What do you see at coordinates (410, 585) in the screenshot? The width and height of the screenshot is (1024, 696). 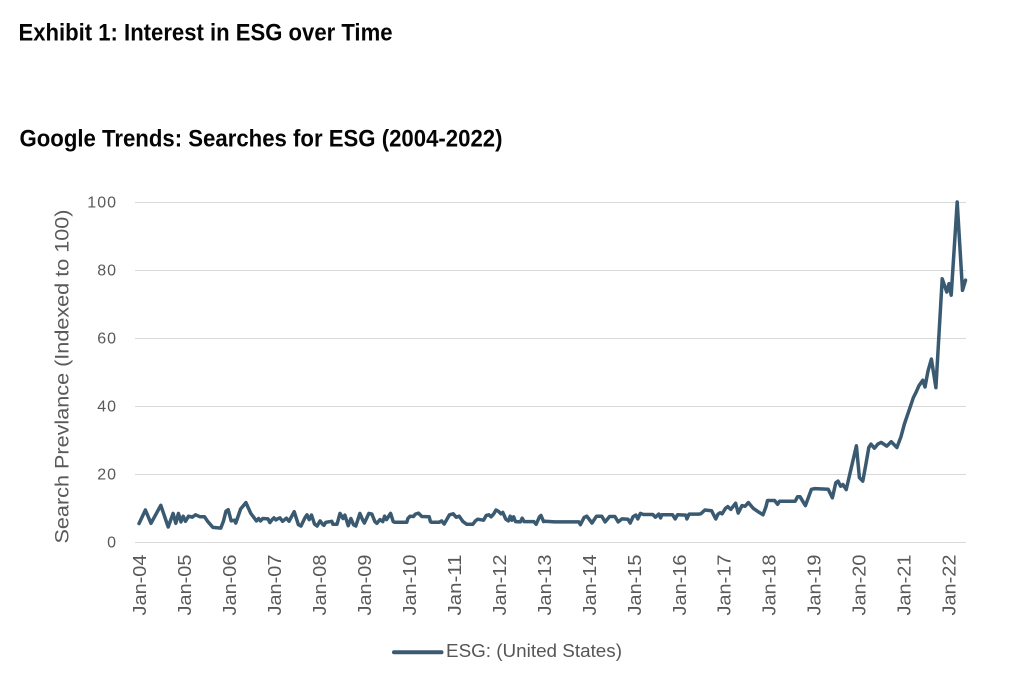 I see `svg-text: Jan-10` at bounding box center [410, 585].